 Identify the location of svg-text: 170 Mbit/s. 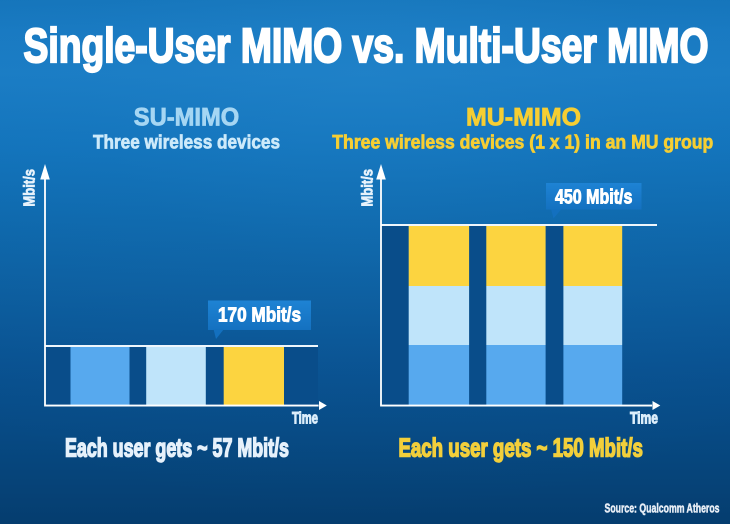
(259, 316).